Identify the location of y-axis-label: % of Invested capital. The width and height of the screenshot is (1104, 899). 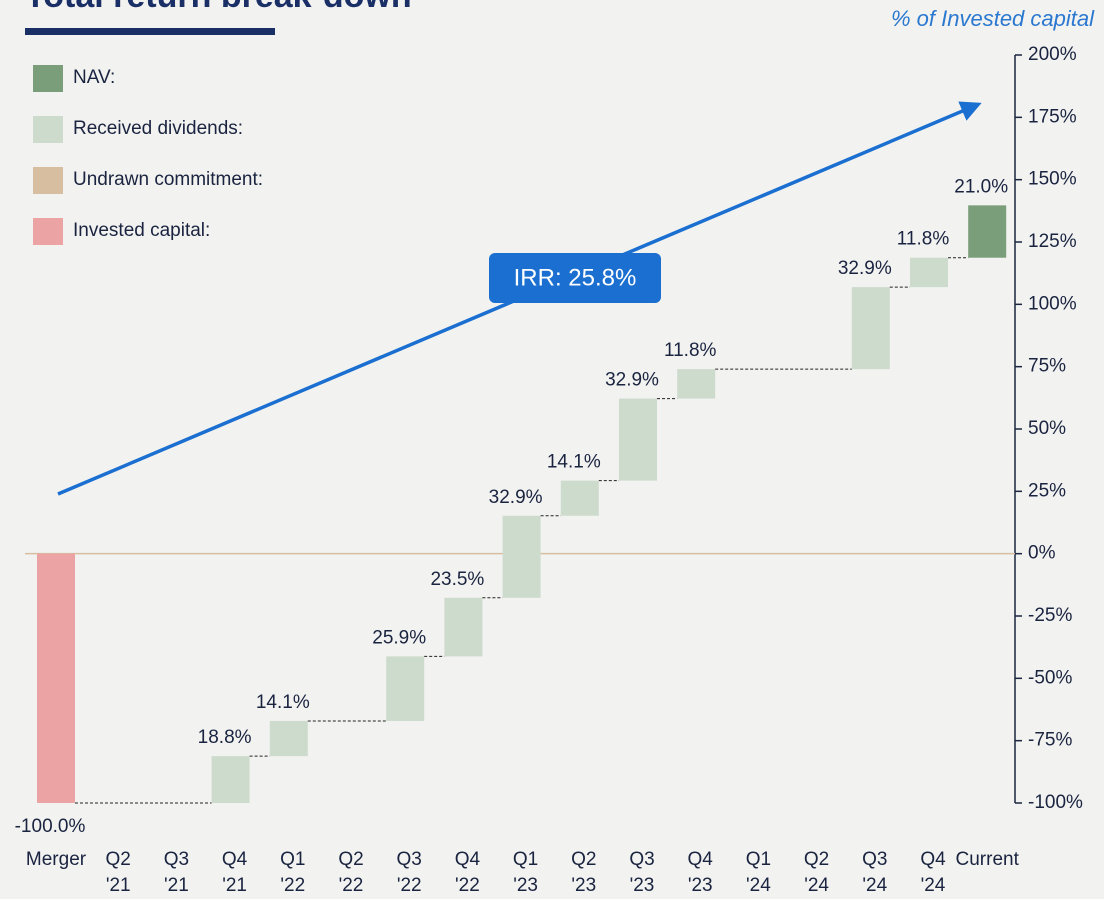
(993, 18).